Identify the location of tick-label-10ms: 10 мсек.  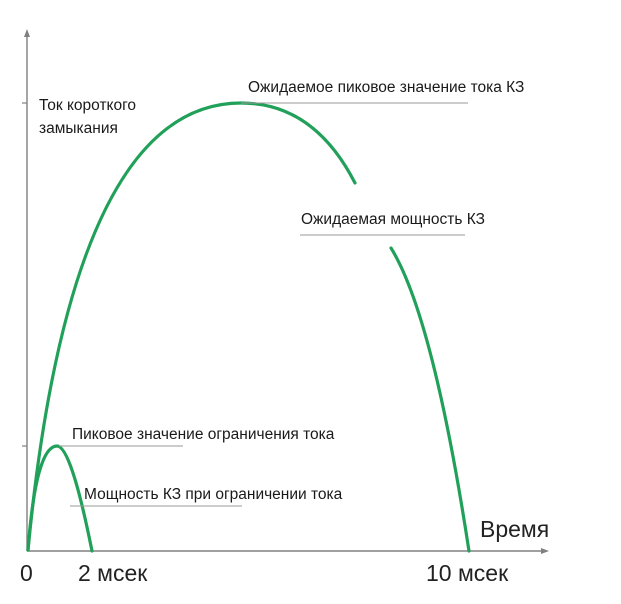
(467, 573).